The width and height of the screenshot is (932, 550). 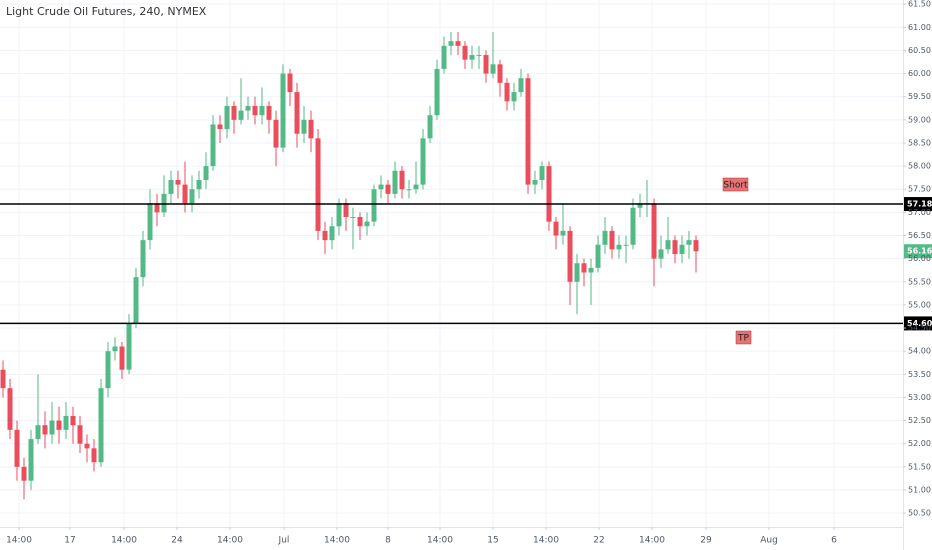 I want to click on x-tick-label: 29, so click(x=706, y=541).